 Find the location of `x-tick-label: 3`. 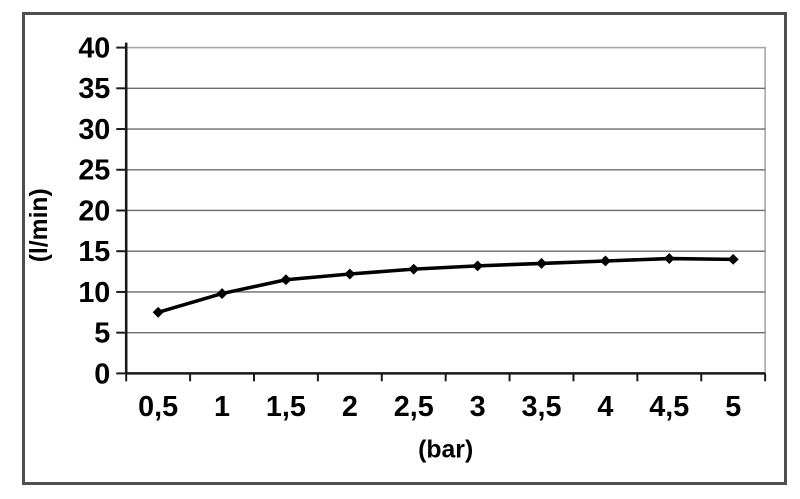

x-tick-label: 3 is located at coordinates (478, 407).